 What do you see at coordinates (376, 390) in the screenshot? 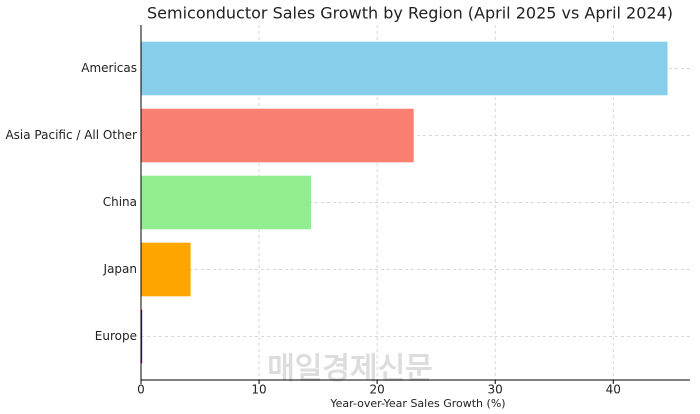
I see `x-tick-label: 20` at bounding box center [376, 390].